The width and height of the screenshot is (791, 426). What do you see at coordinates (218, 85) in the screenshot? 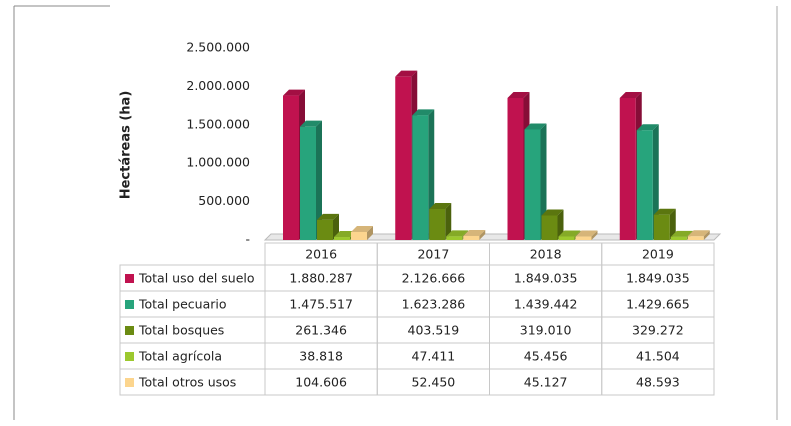
I see `y-tick-label: 2.000.000` at bounding box center [218, 85].